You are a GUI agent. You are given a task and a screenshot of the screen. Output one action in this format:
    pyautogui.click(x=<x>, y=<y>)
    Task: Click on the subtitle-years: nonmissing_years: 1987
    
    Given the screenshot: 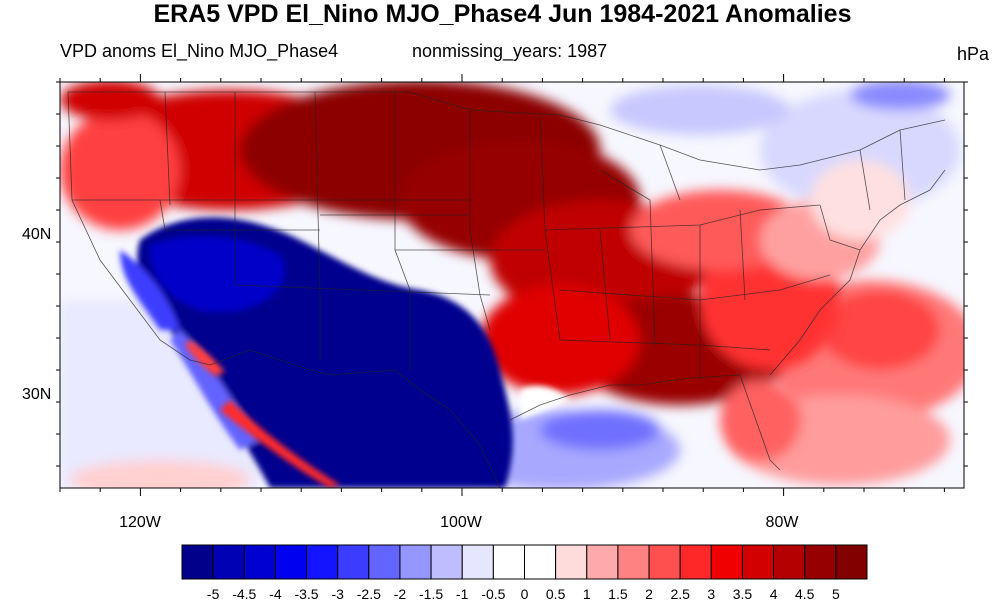 What is the action you would take?
    pyautogui.click(x=510, y=51)
    